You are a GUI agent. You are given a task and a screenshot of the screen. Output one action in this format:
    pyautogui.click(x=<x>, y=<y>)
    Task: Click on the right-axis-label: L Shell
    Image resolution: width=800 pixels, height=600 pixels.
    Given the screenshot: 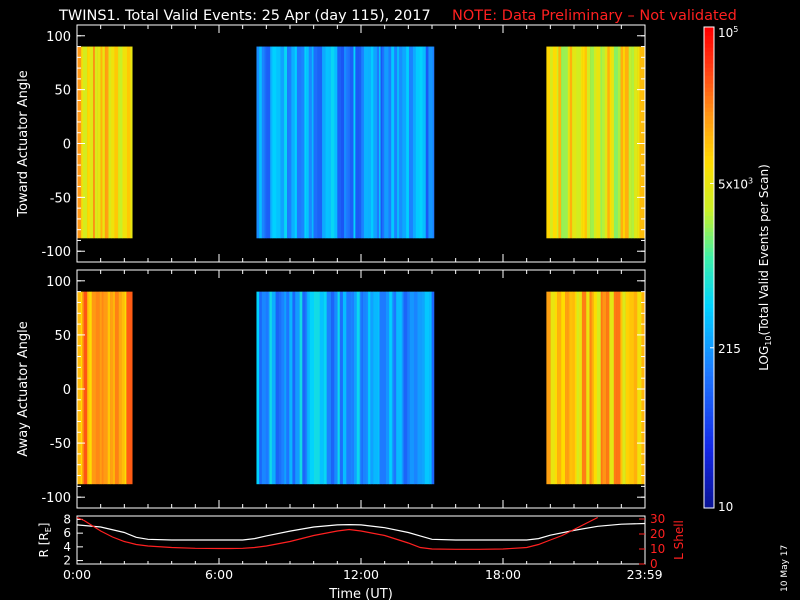 What is the action you would take?
    pyautogui.click(x=679, y=540)
    